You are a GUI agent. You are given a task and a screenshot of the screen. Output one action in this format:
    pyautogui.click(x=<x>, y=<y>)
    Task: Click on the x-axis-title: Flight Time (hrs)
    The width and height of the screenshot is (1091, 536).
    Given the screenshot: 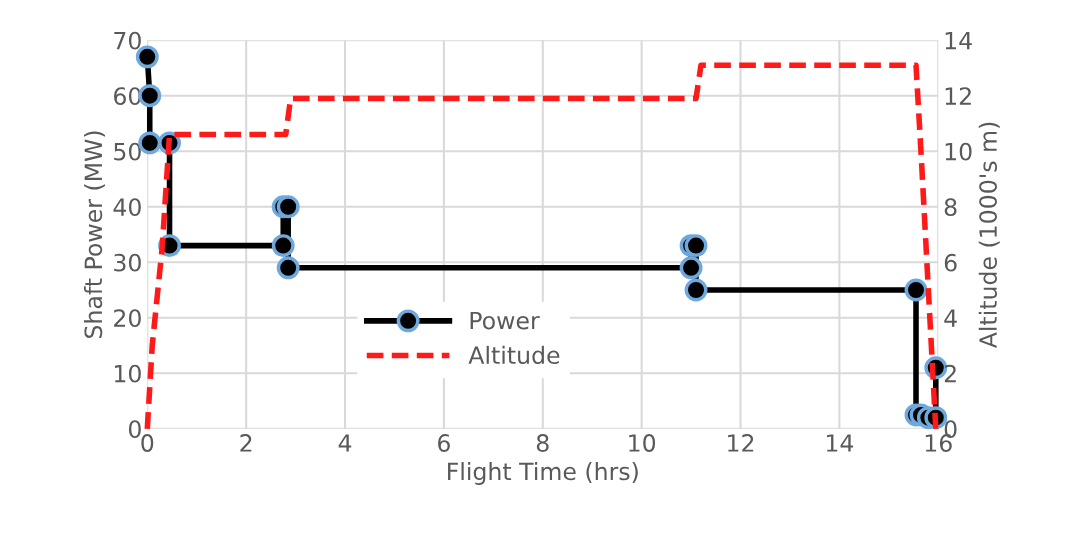 What is the action you would take?
    pyautogui.click(x=543, y=473)
    